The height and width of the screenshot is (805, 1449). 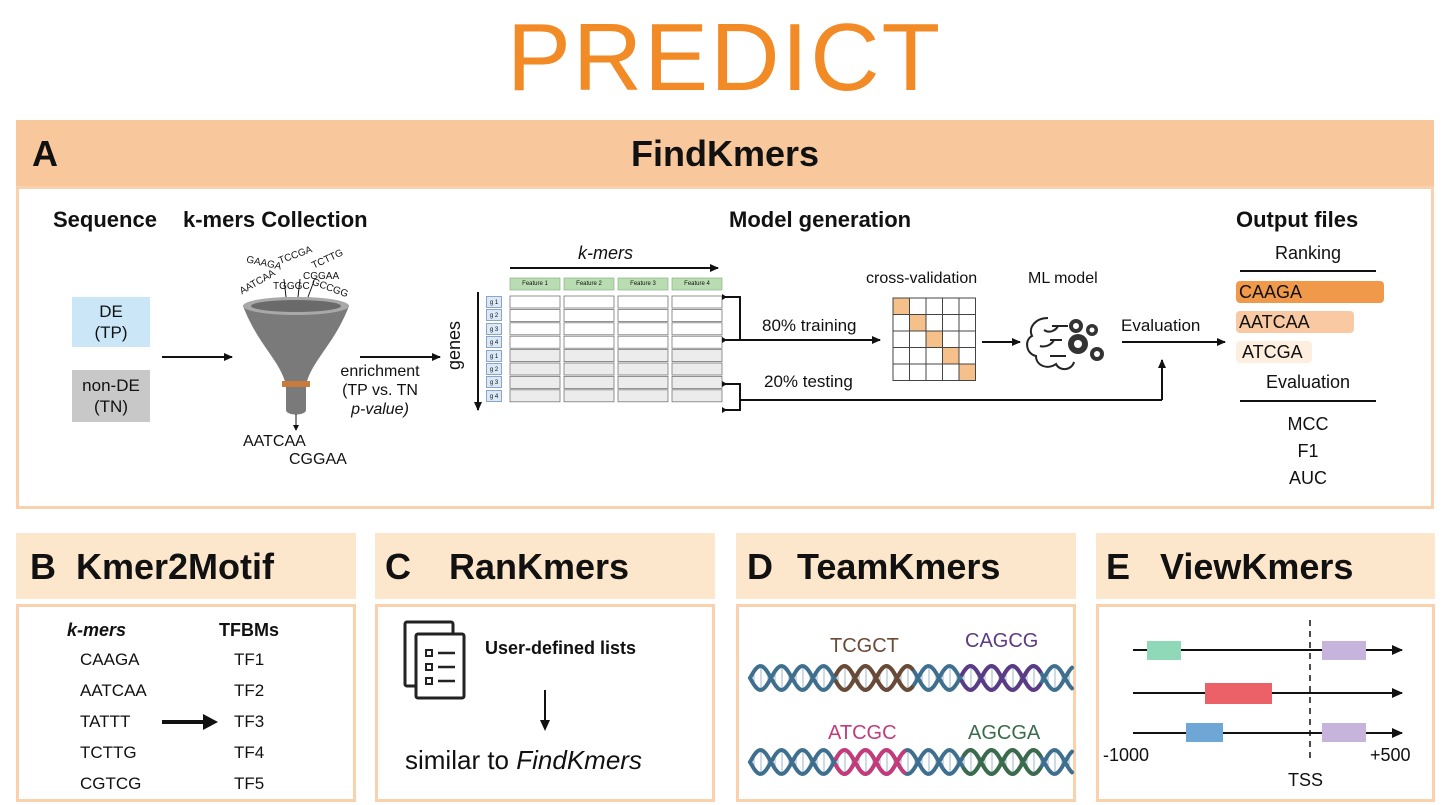 I want to click on panel-b-box, so click(x=186, y=703).